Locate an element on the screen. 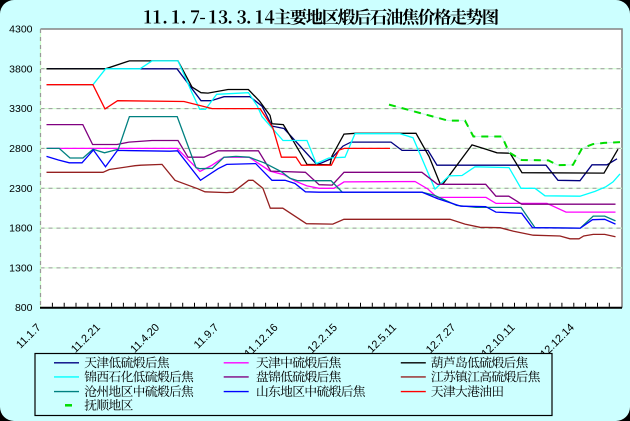 Image resolution: width=630 pixels, height=421 pixels. svg-text: 3800 is located at coordinates (21, 69).